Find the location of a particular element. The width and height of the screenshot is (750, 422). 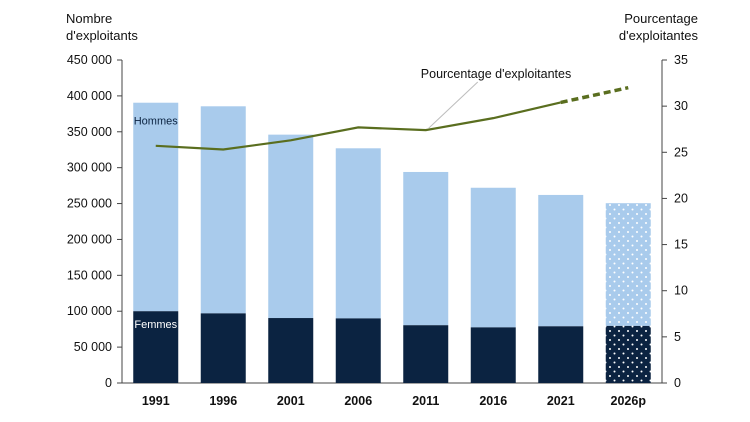

y-tick-label-right: 20 is located at coordinates (681, 198).